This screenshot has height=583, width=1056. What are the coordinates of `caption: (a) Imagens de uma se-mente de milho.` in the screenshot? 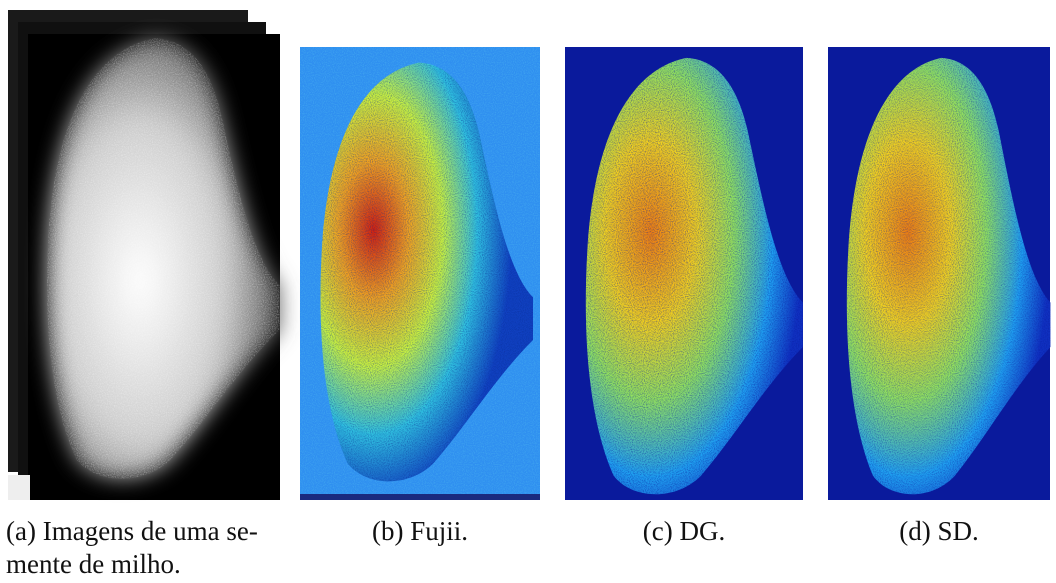 It's located at (132, 548).